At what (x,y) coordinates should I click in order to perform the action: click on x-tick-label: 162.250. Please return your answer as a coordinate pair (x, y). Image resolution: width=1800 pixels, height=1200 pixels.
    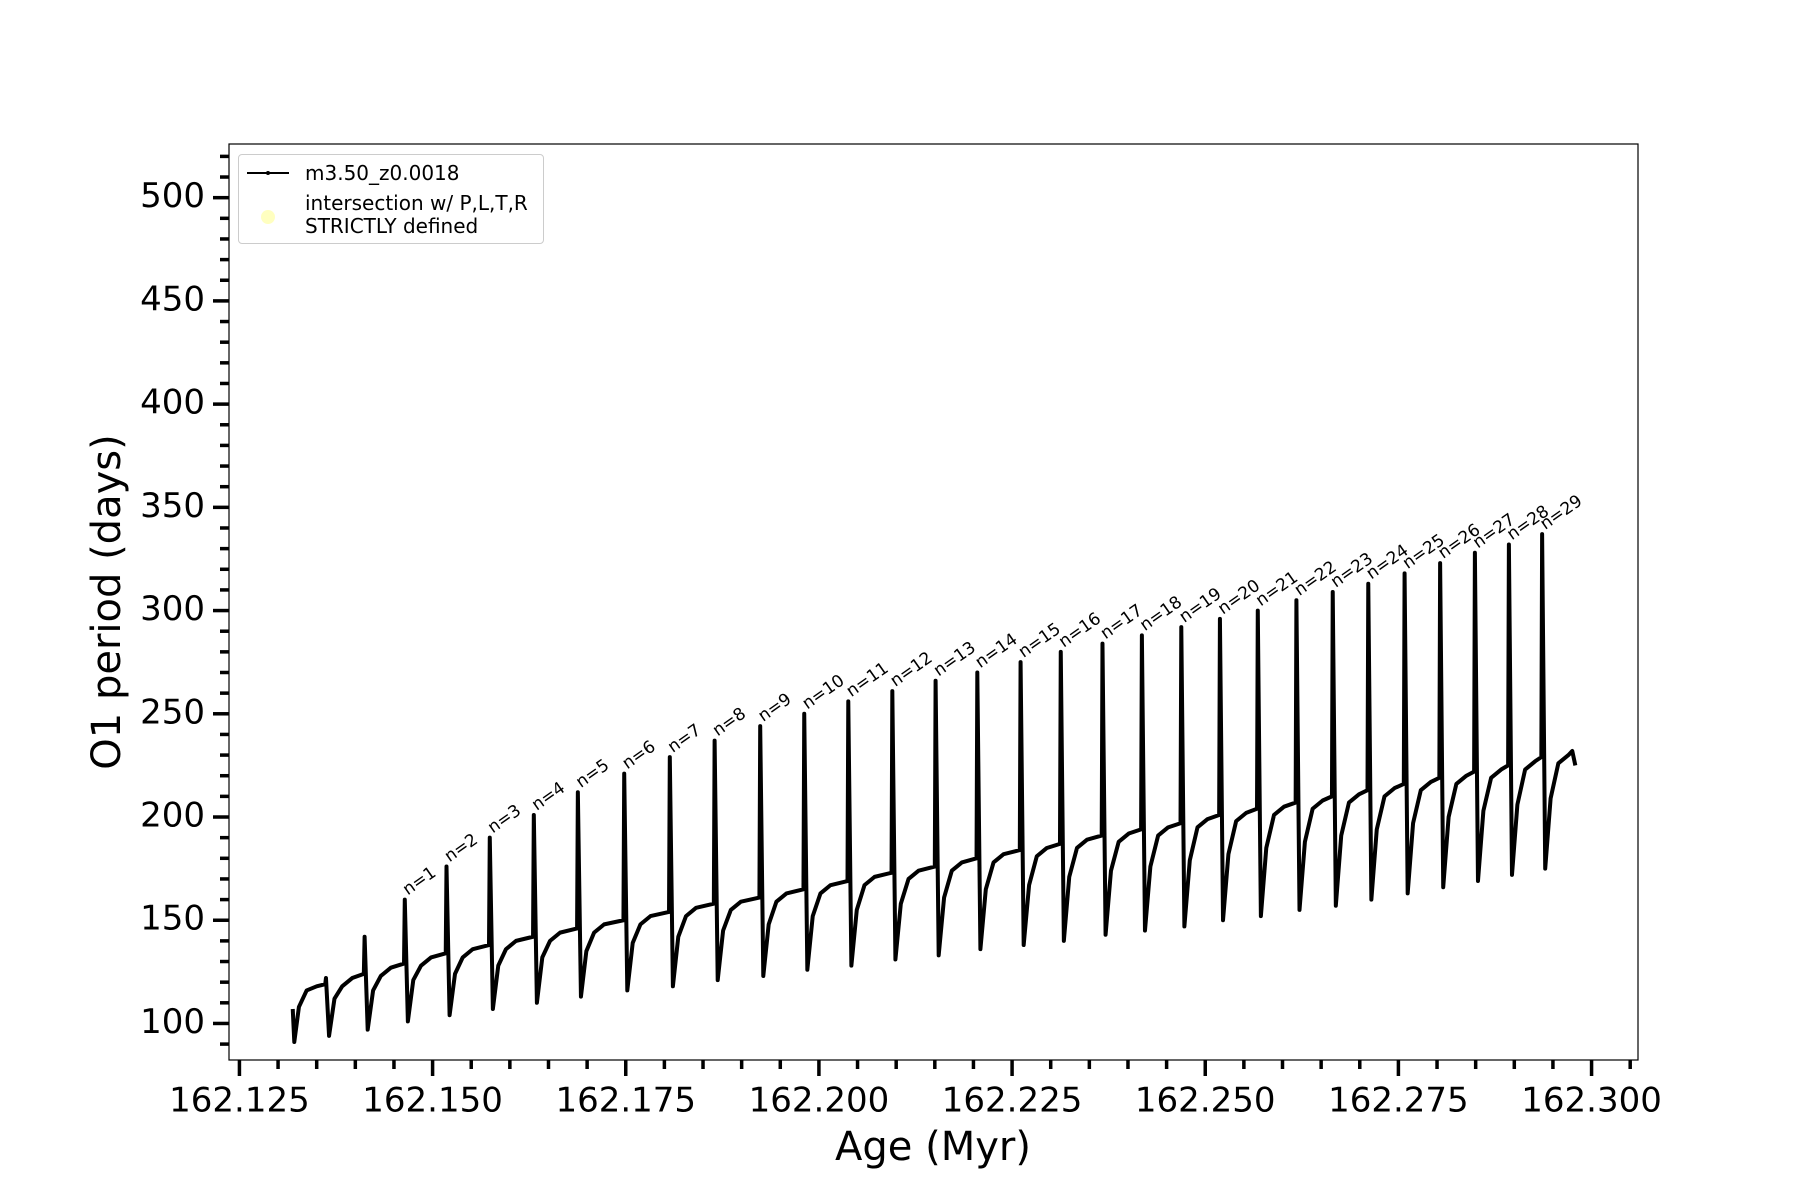
    Looking at the image, I should click on (1205, 1101).